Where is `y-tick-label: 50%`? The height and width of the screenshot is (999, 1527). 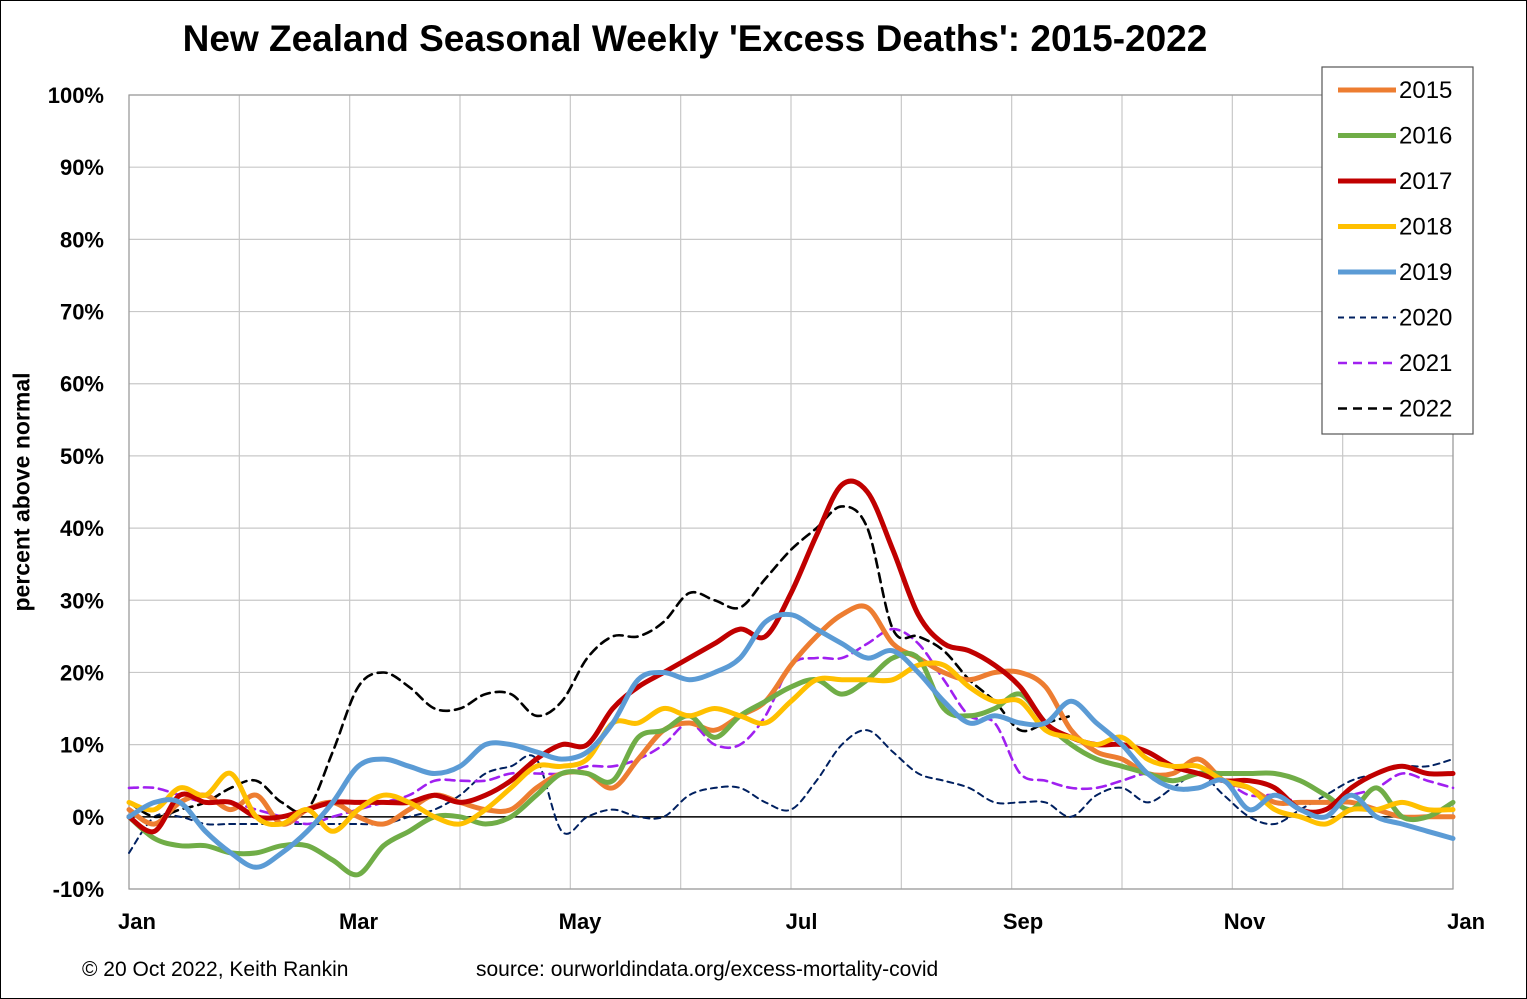
y-tick-label: 50% is located at coordinates (82, 456).